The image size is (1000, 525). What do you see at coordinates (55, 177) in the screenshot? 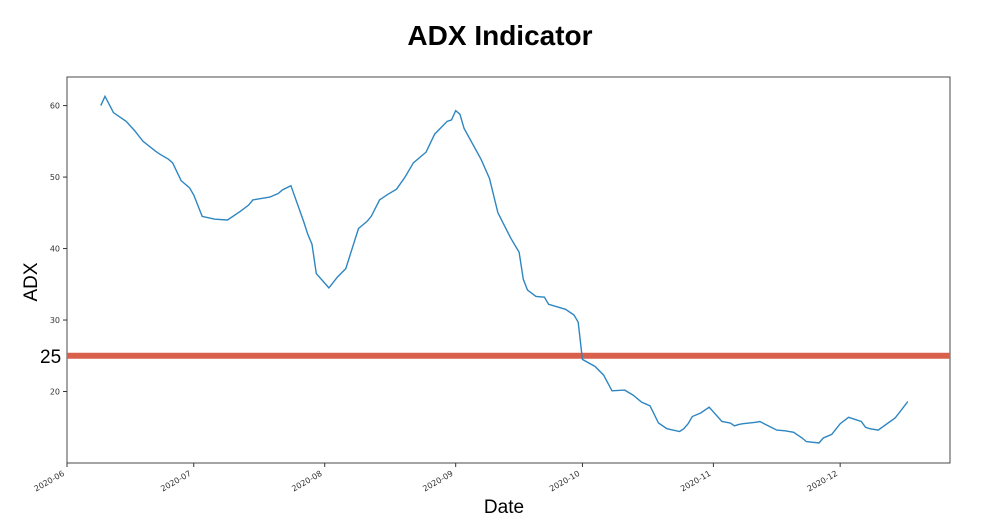
I see `y-tick-label: 50` at bounding box center [55, 177].